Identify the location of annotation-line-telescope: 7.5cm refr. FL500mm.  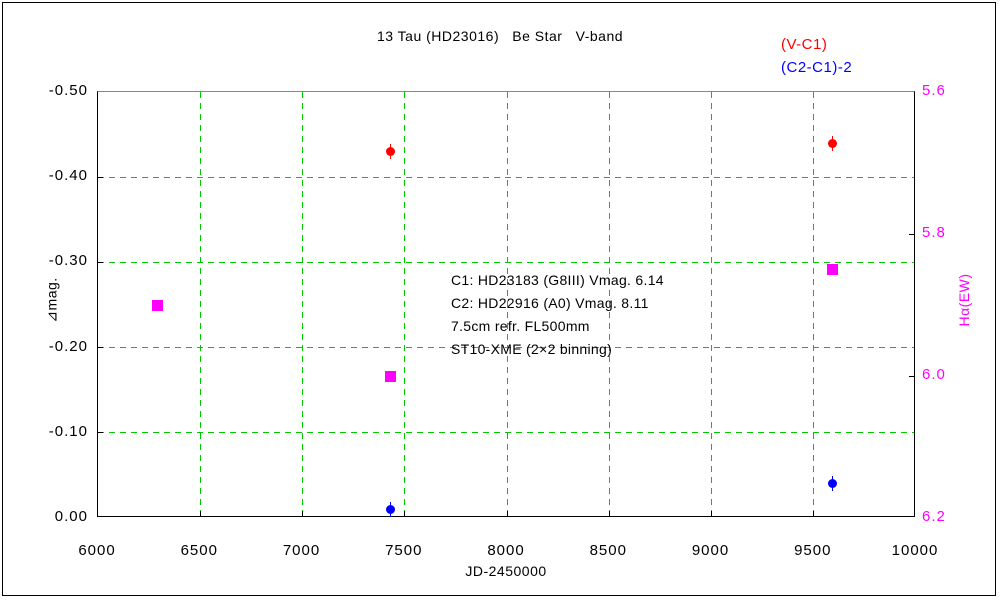
(520, 326).